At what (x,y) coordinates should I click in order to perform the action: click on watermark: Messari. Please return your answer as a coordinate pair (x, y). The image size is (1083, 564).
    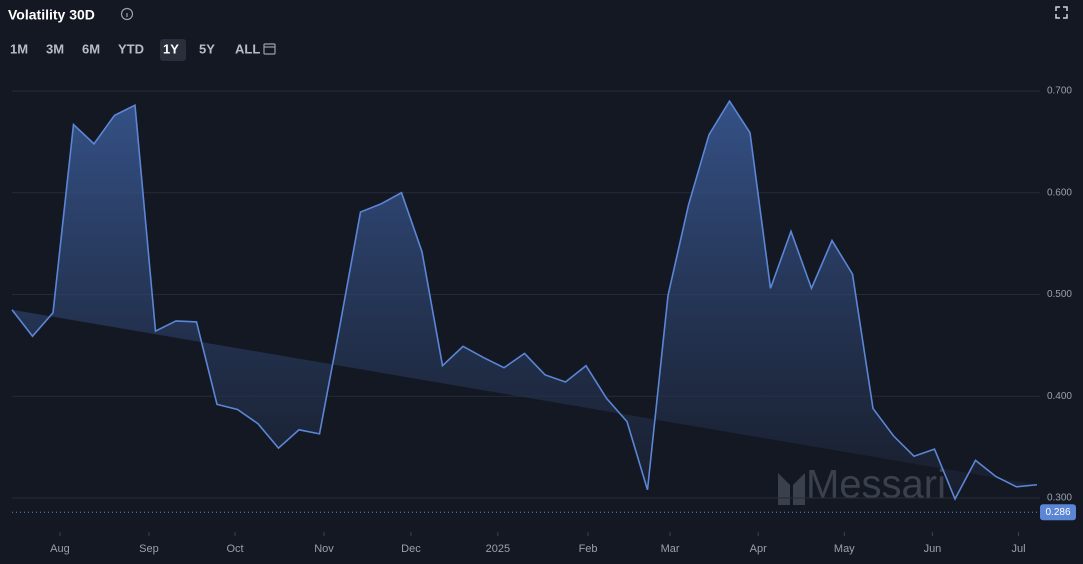
    Looking at the image, I should click on (876, 485).